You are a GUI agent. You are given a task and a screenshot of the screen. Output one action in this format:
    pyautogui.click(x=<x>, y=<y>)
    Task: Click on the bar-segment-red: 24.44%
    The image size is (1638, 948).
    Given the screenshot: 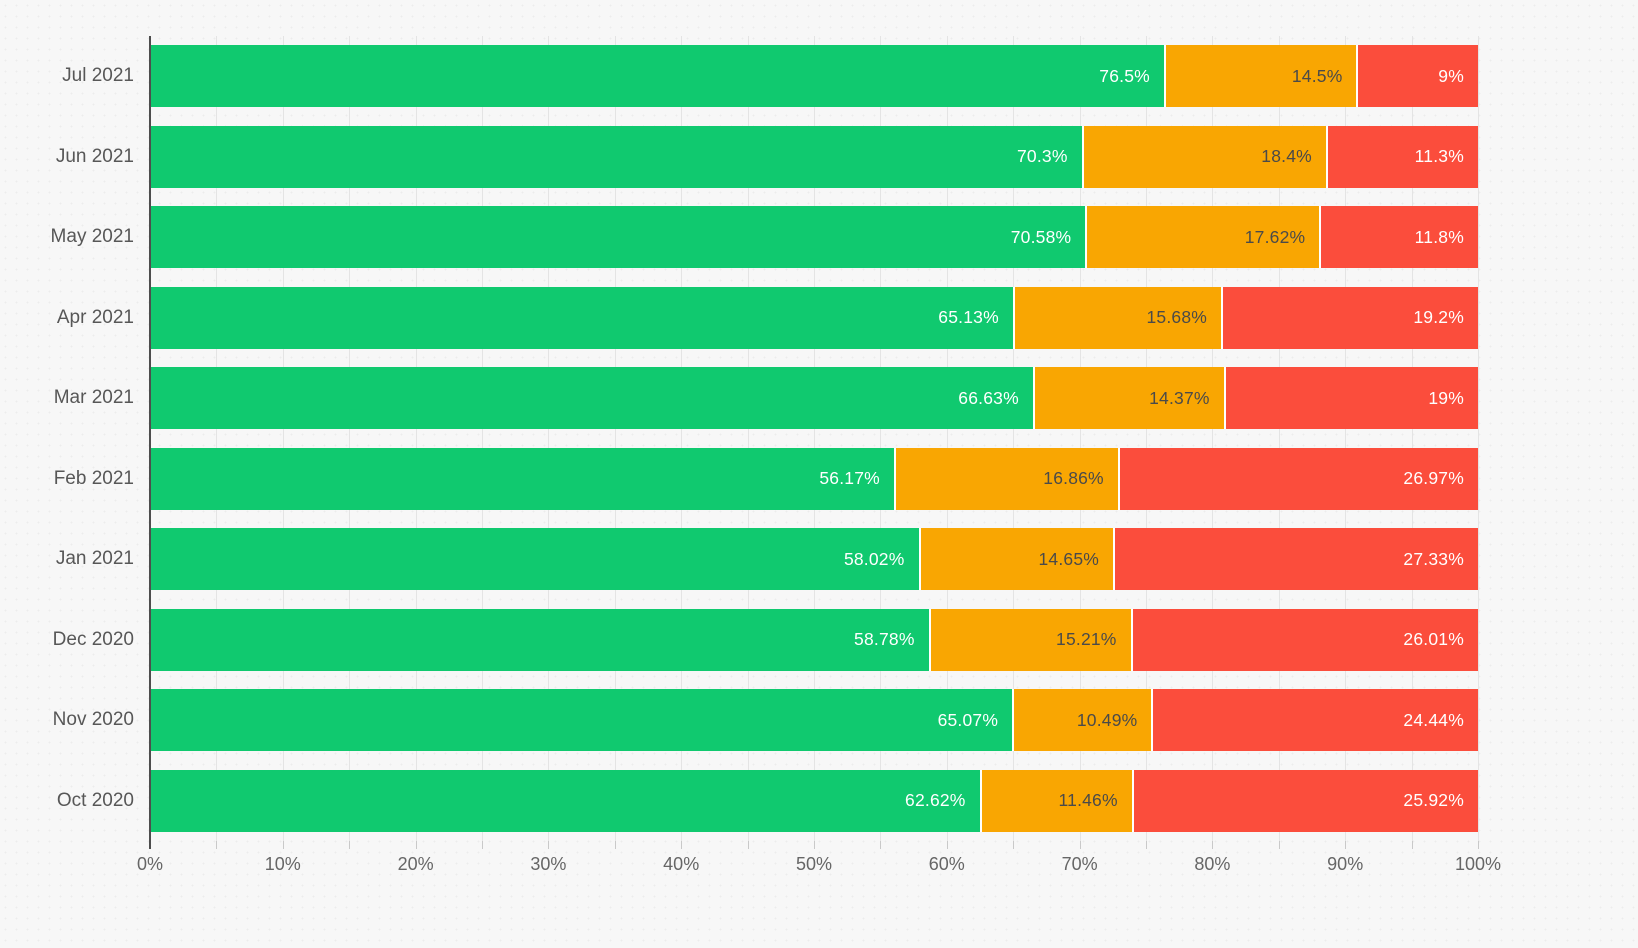 What is the action you would take?
    pyautogui.click(x=1315, y=720)
    